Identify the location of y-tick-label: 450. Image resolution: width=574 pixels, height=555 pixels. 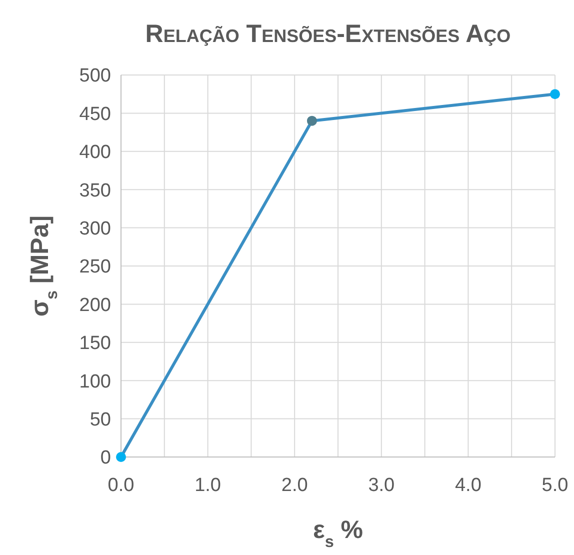
(95, 114).